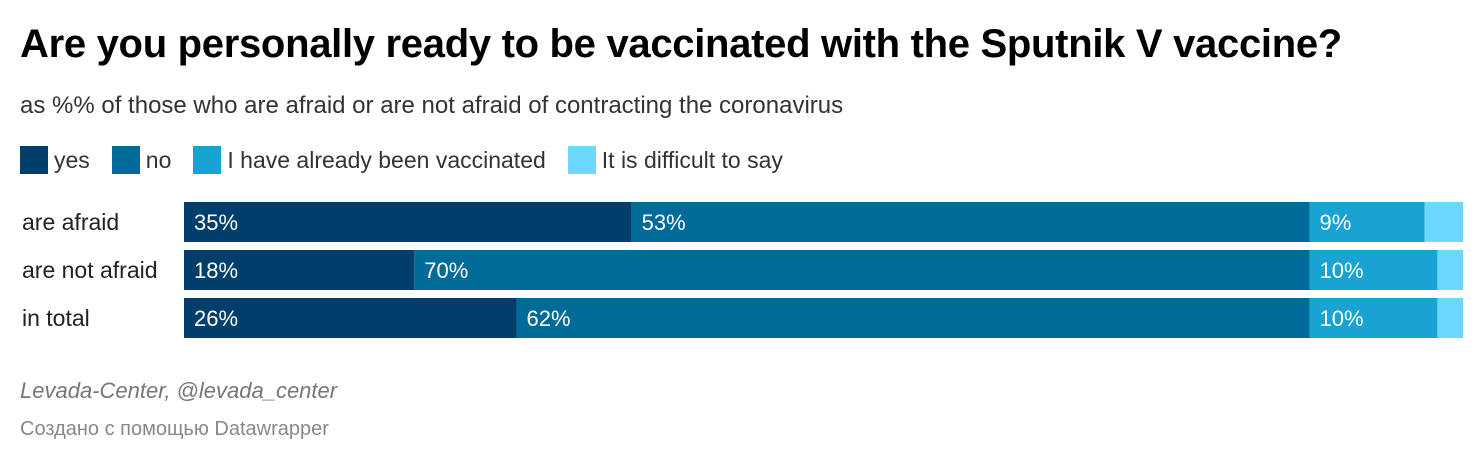 The width and height of the screenshot is (1484, 462). I want to click on legend-label-difficult-to-say: It is difficult to say, so click(692, 159).